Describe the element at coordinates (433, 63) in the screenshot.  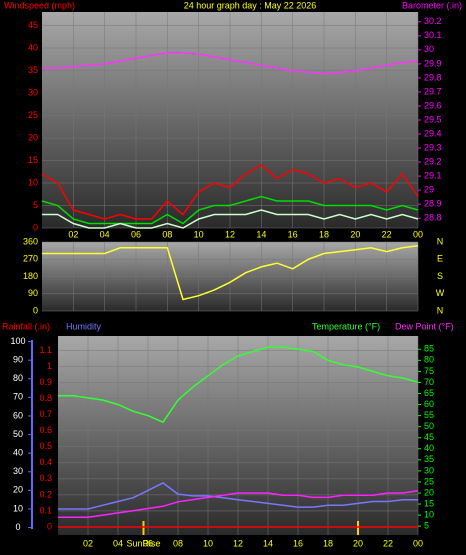
I see `y2-tick-label: 29.9` at that location.